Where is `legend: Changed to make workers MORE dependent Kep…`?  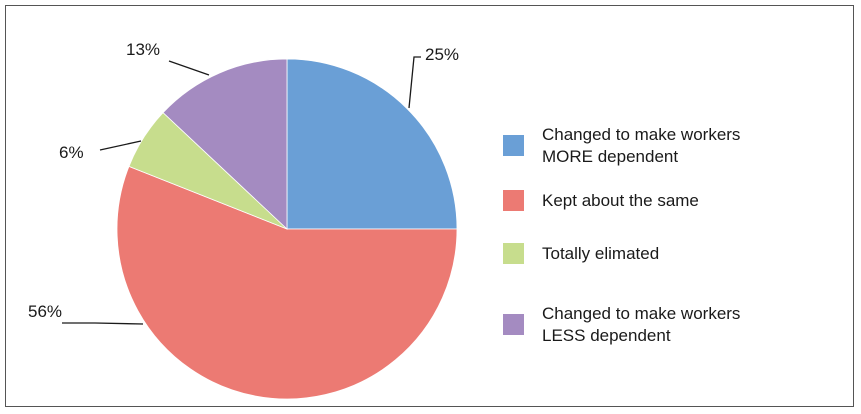
legend: Changed to make workers MORE dependent Kep… is located at coordinates (621, 235).